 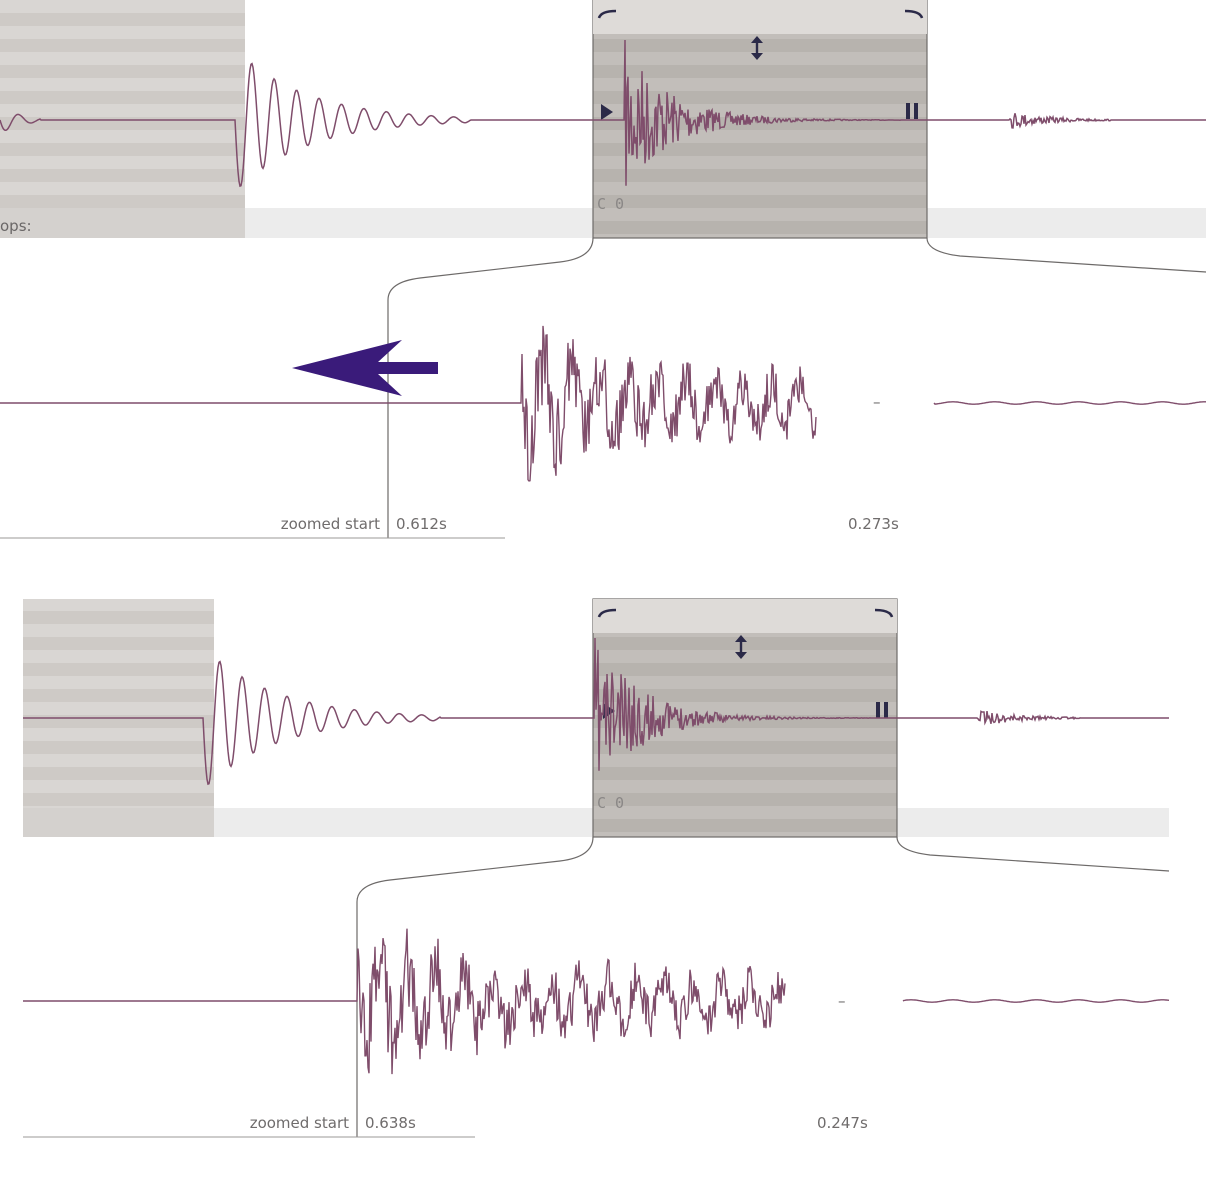 What do you see at coordinates (122, 119) in the screenshot?
I see `unselected-region-shade` at bounding box center [122, 119].